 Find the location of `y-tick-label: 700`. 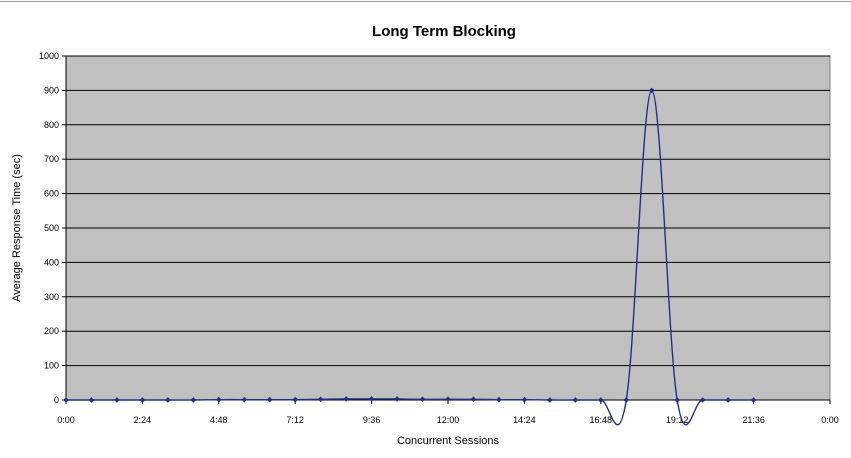

y-tick-label: 700 is located at coordinates (51, 159).